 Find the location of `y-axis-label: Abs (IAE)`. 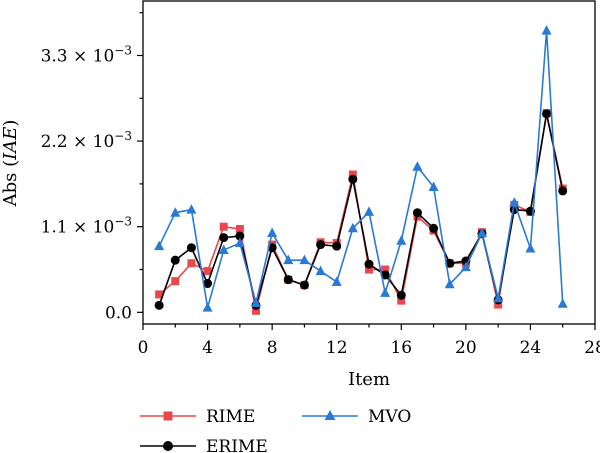

y-axis-label: Abs (IAE) is located at coordinates (10, 164).